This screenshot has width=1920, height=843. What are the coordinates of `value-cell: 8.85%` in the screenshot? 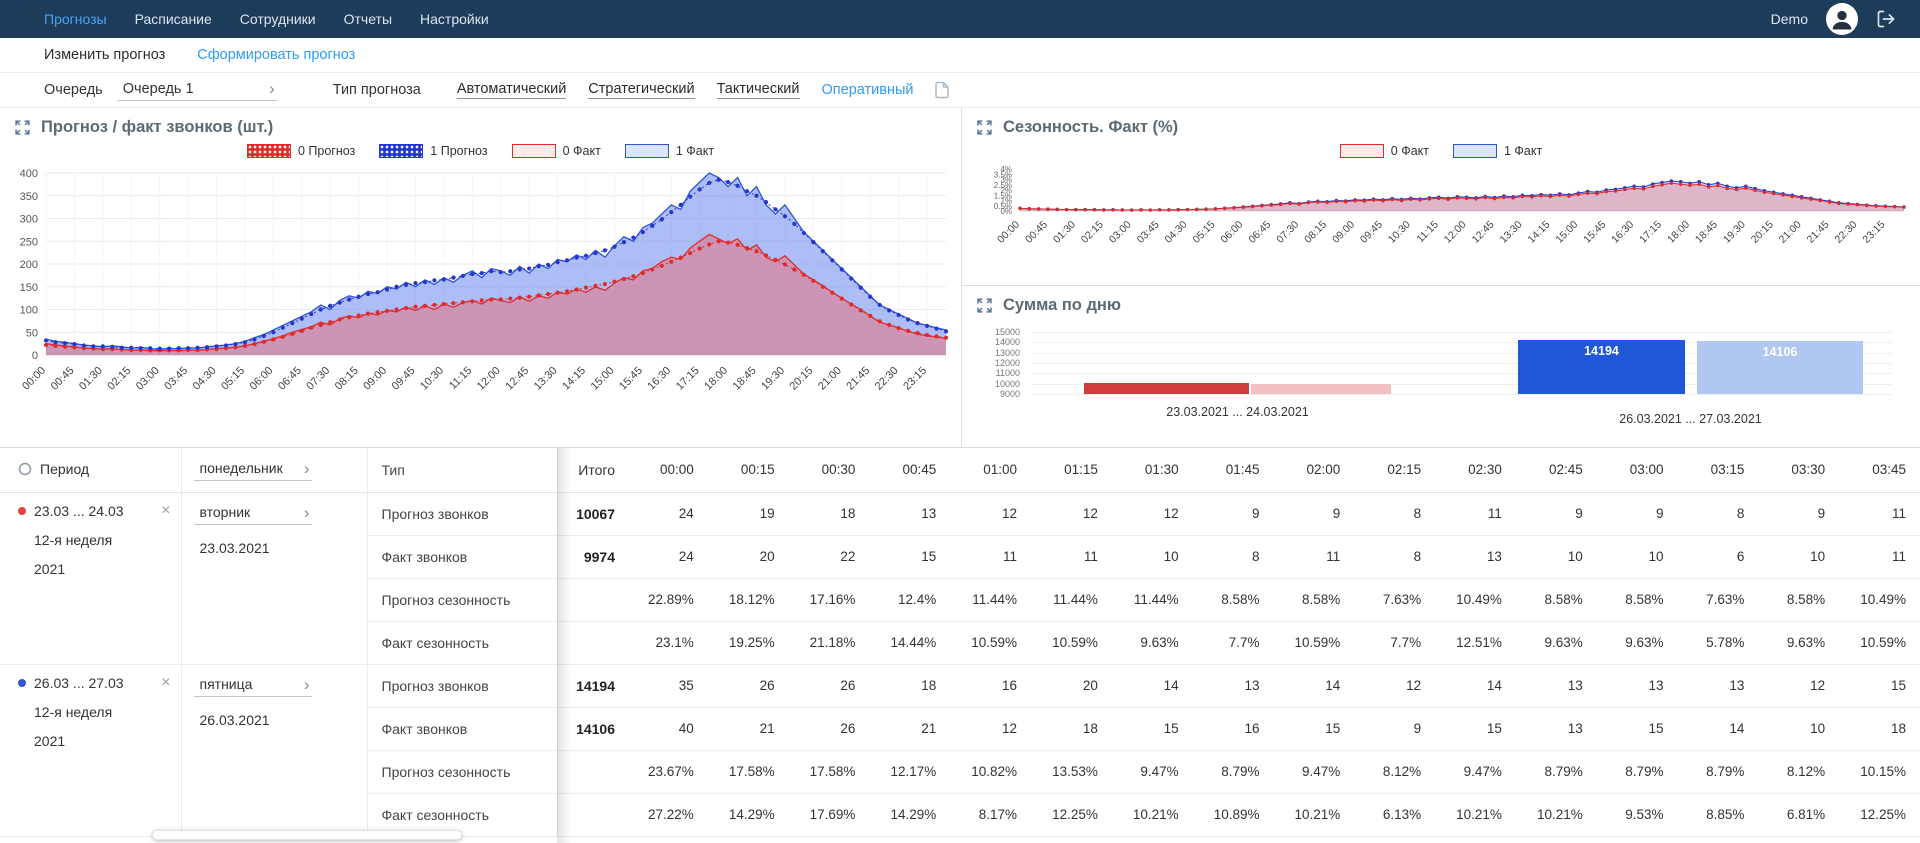 It's located at (1718, 815).